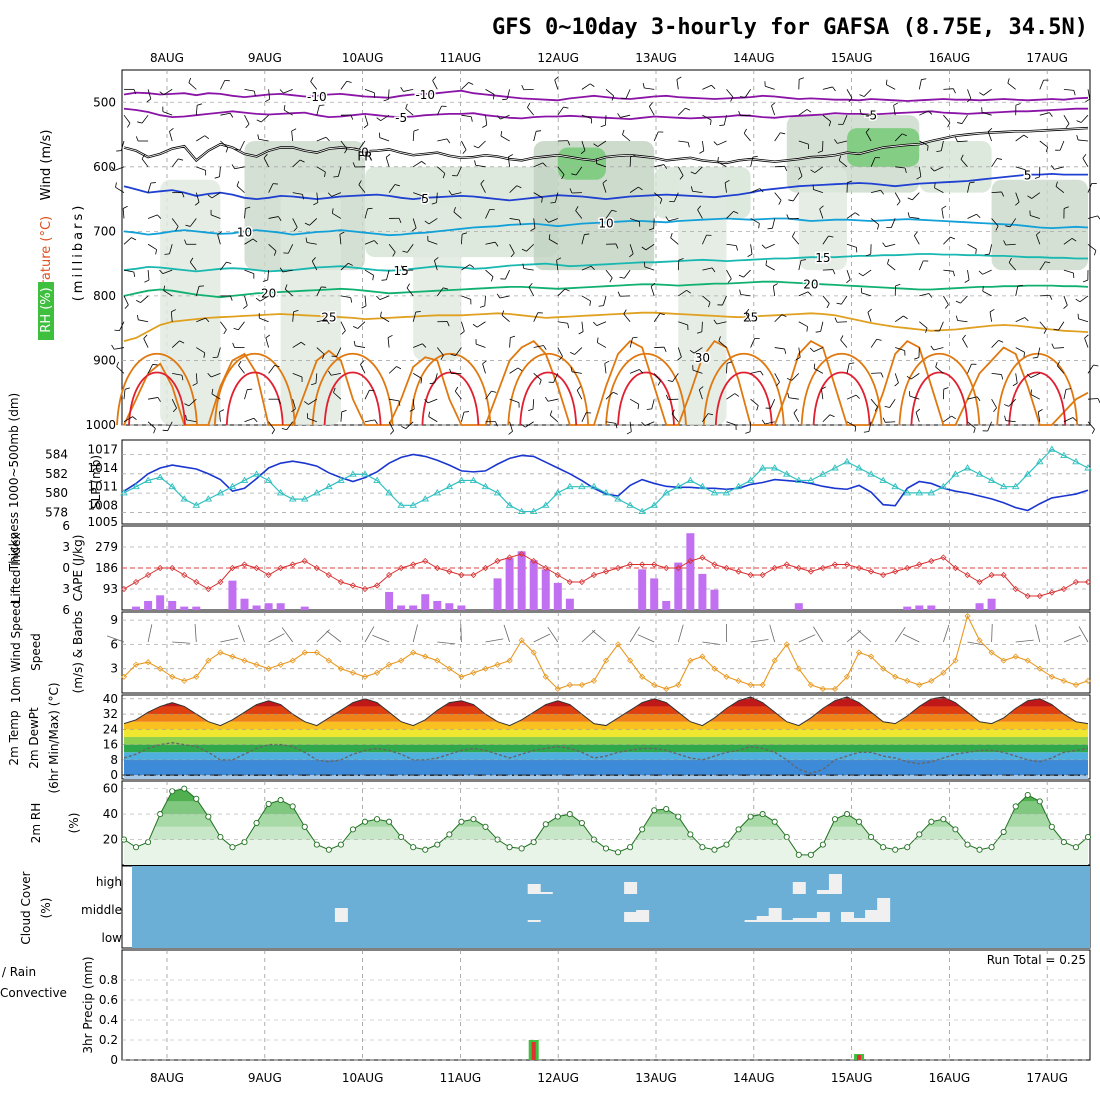 The height and width of the screenshot is (1104, 1100). Describe the element at coordinates (33, 993) in the screenshot. I see `precip-label-conv: Convective` at that location.